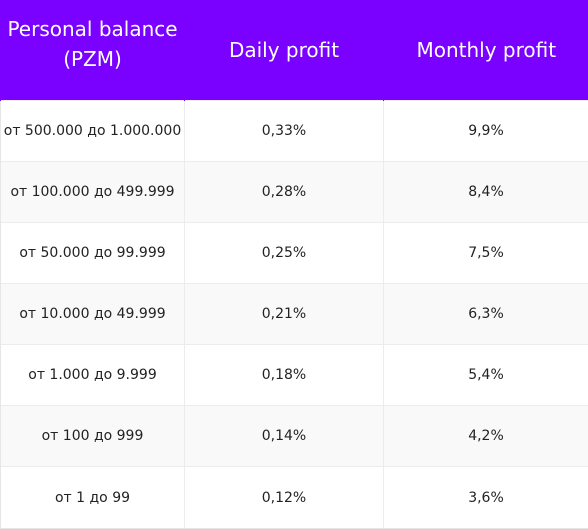 This screenshot has height=529, width=588. Describe the element at coordinates (93, 131) in the screenshot. I see `balance-cell: от 500.000 до 1.000.000` at that location.